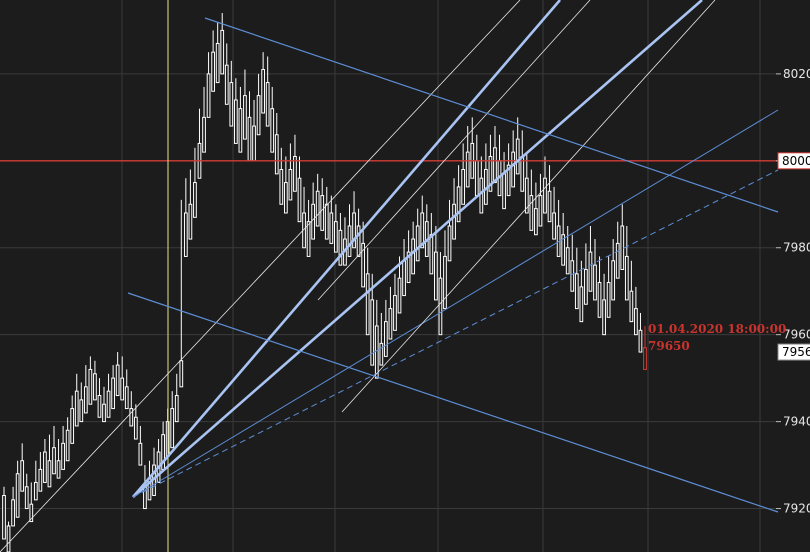 This screenshot has height=552, width=810. Describe the element at coordinates (796, 161) in the screenshot. I see `level-label: 8000` at that location.